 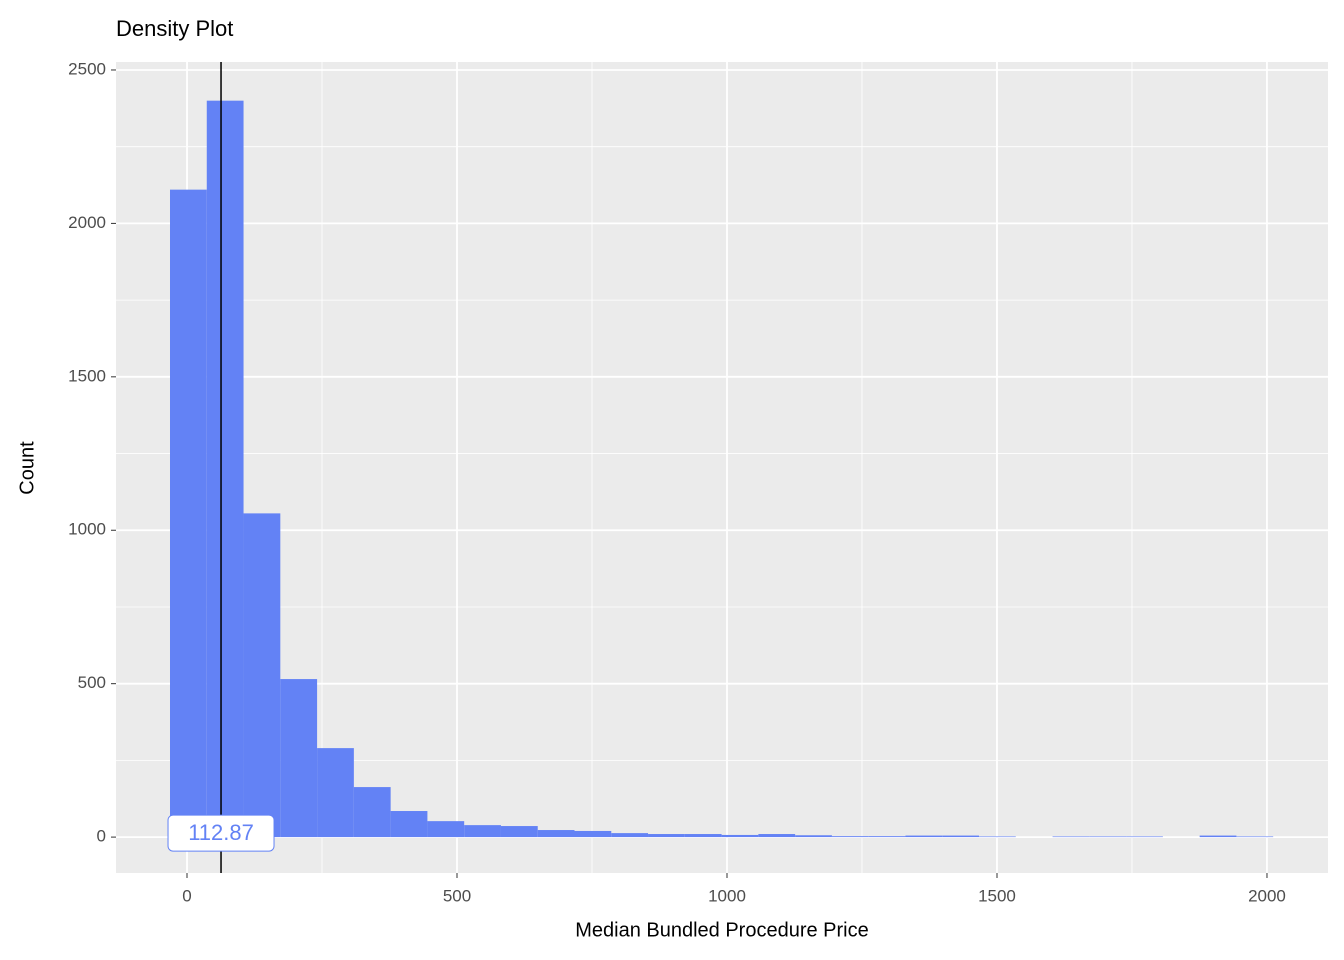 What do you see at coordinates (997, 895) in the screenshot?
I see `x-tick-label: 1500` at bounding box center [997, 895].